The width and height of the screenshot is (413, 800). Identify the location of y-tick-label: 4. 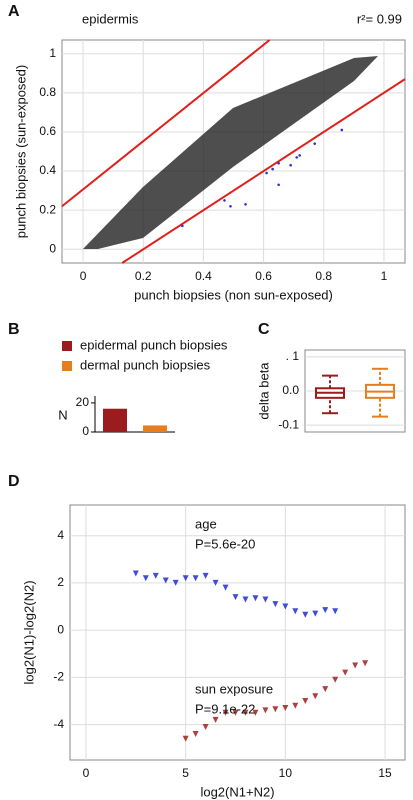
(60, 535).